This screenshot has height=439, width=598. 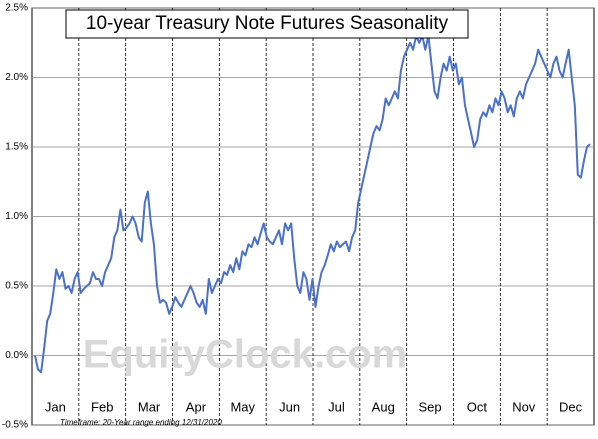 I want to click on title-box, so click(x=267, y=24).